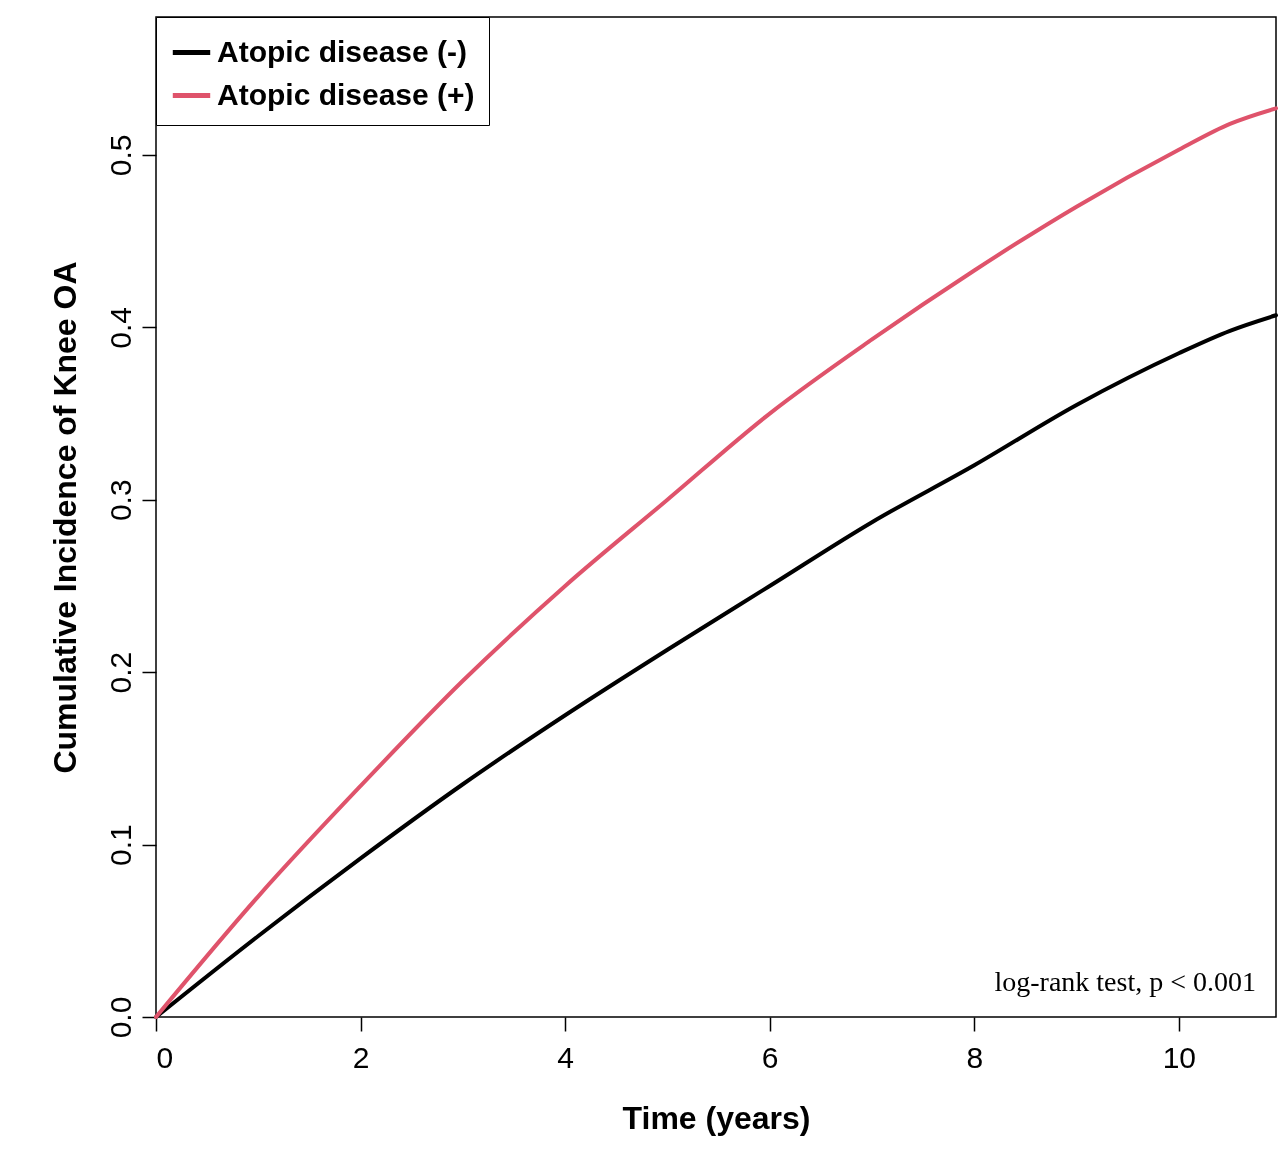 The width and height of the screenshot is (1284, 1162). Describe the element at coordinates (342, 51) in the screenshot. I see `legend-label: Atopic disease (-)` at that location.